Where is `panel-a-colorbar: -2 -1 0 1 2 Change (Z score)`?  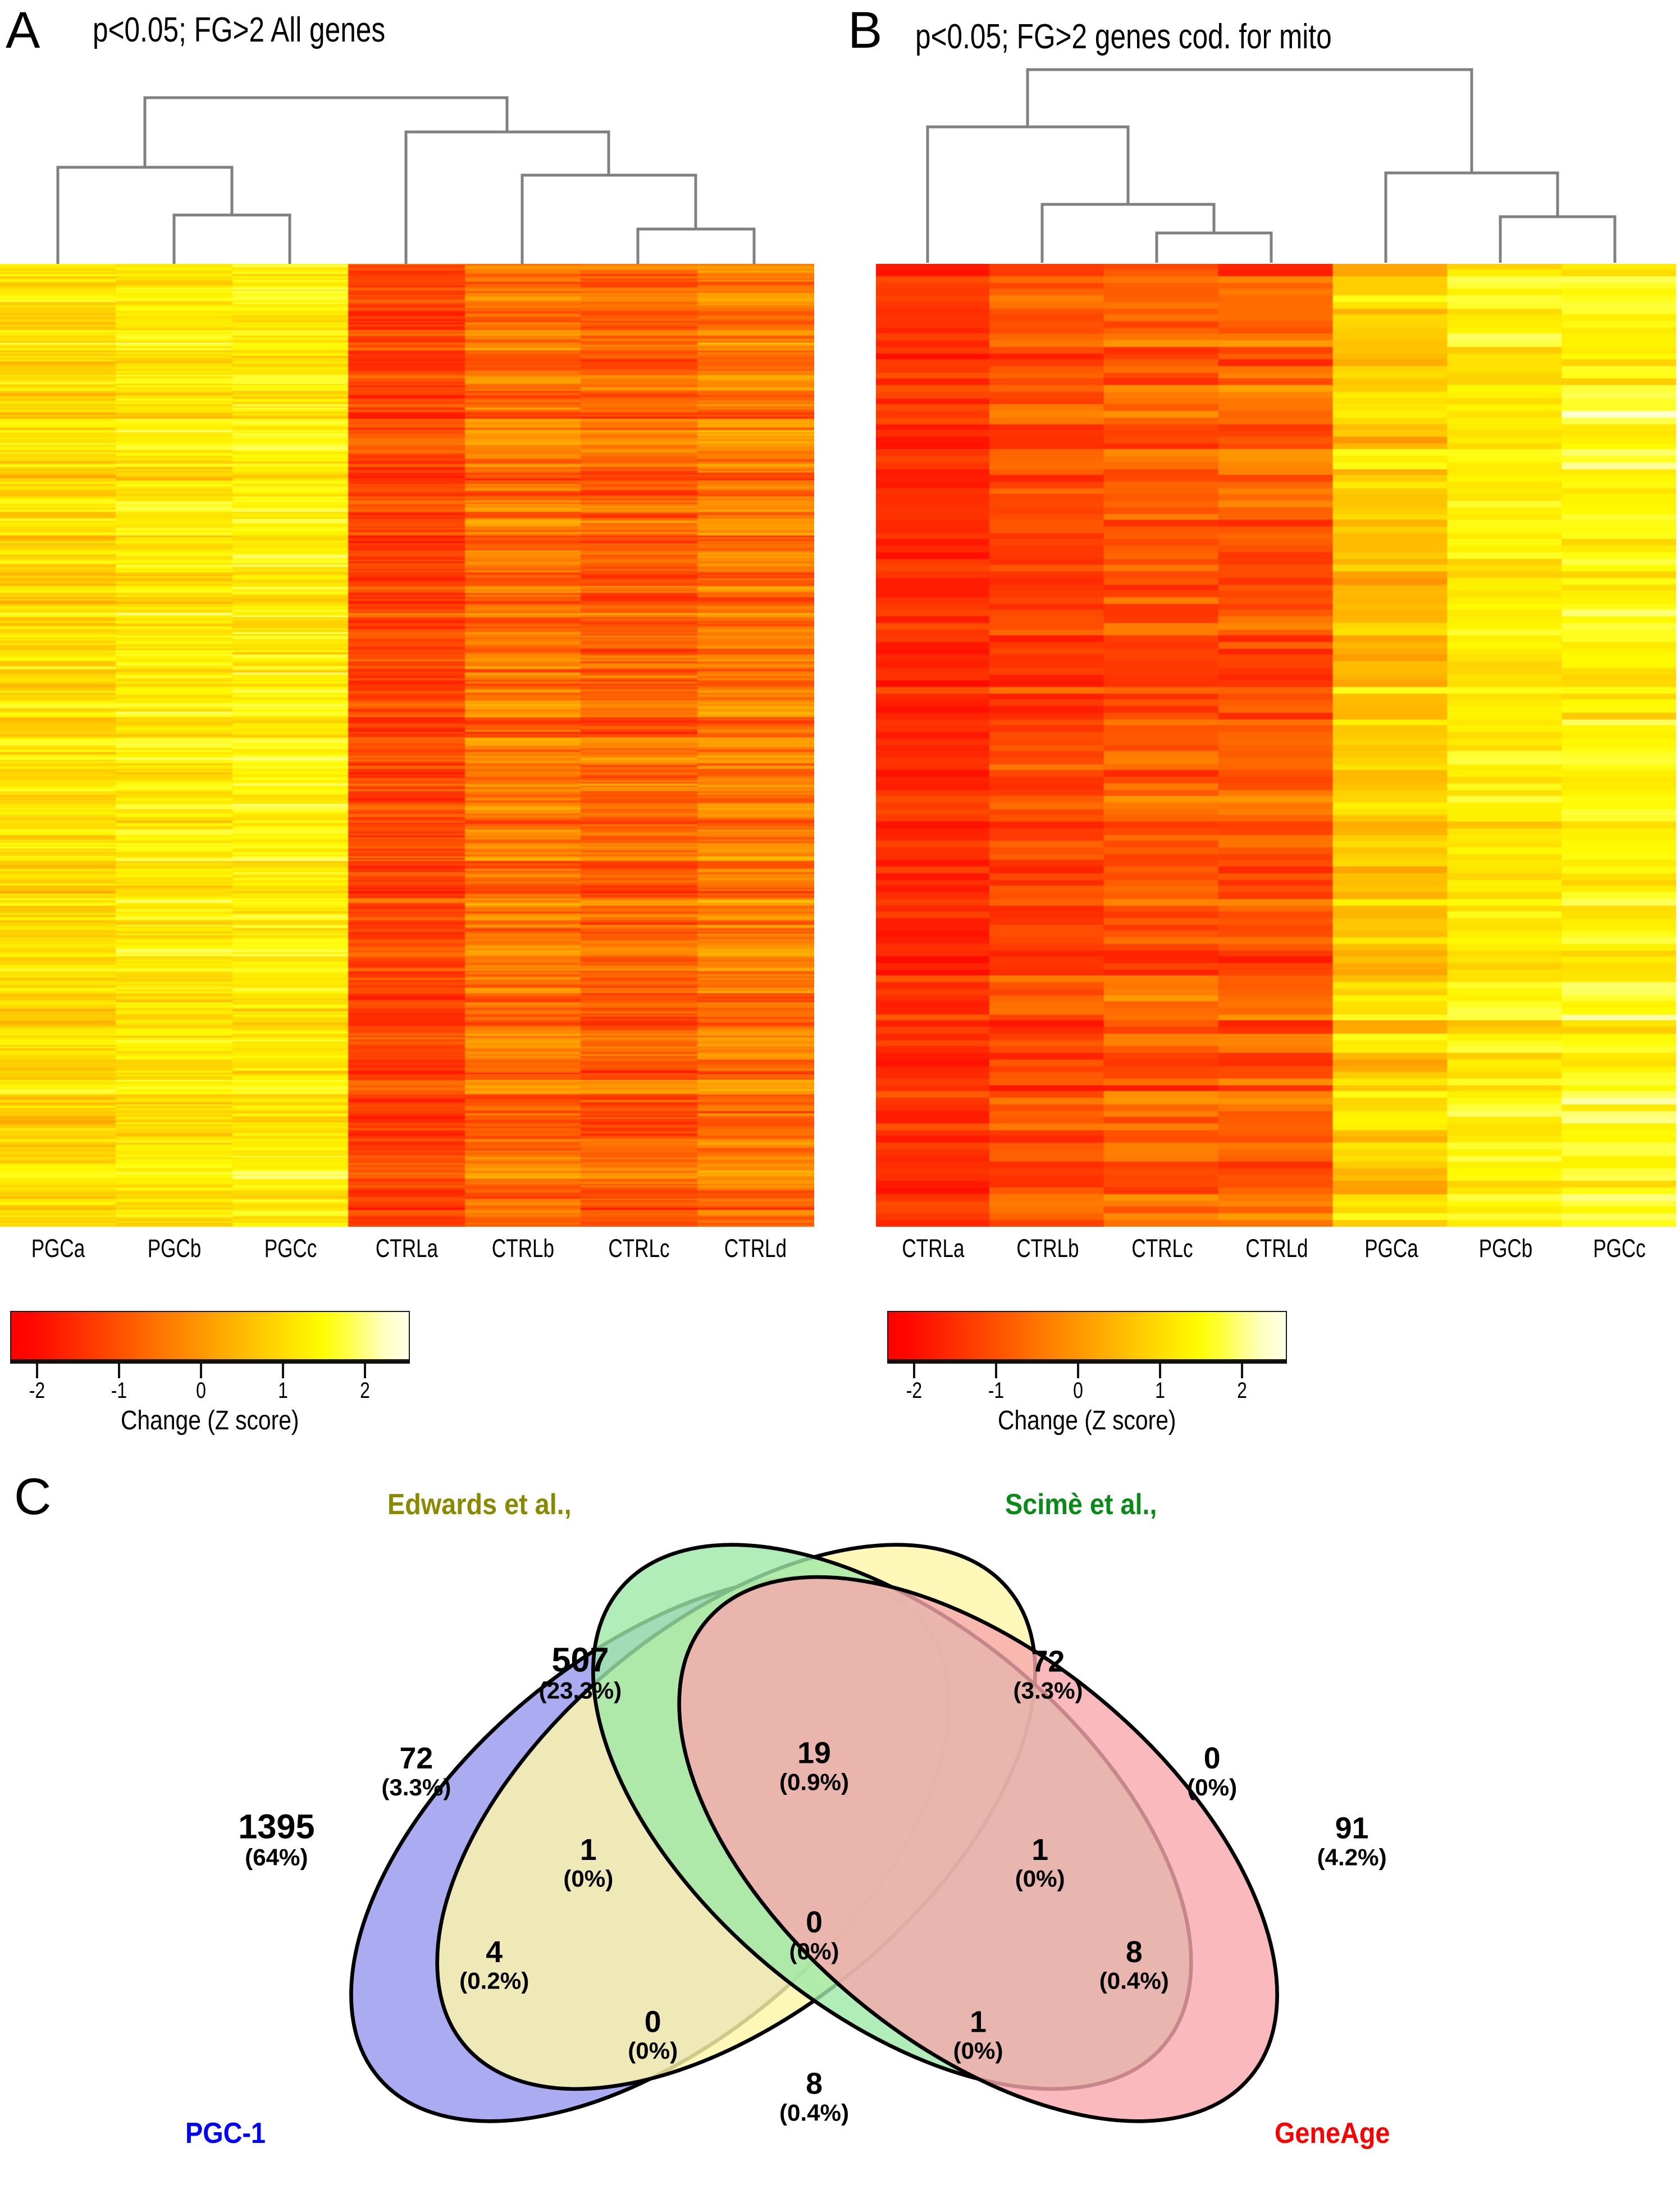 panel-a-colorbar: -2 -1 0 1 2 Change (Z score) is located at coordinates (210, 1375).